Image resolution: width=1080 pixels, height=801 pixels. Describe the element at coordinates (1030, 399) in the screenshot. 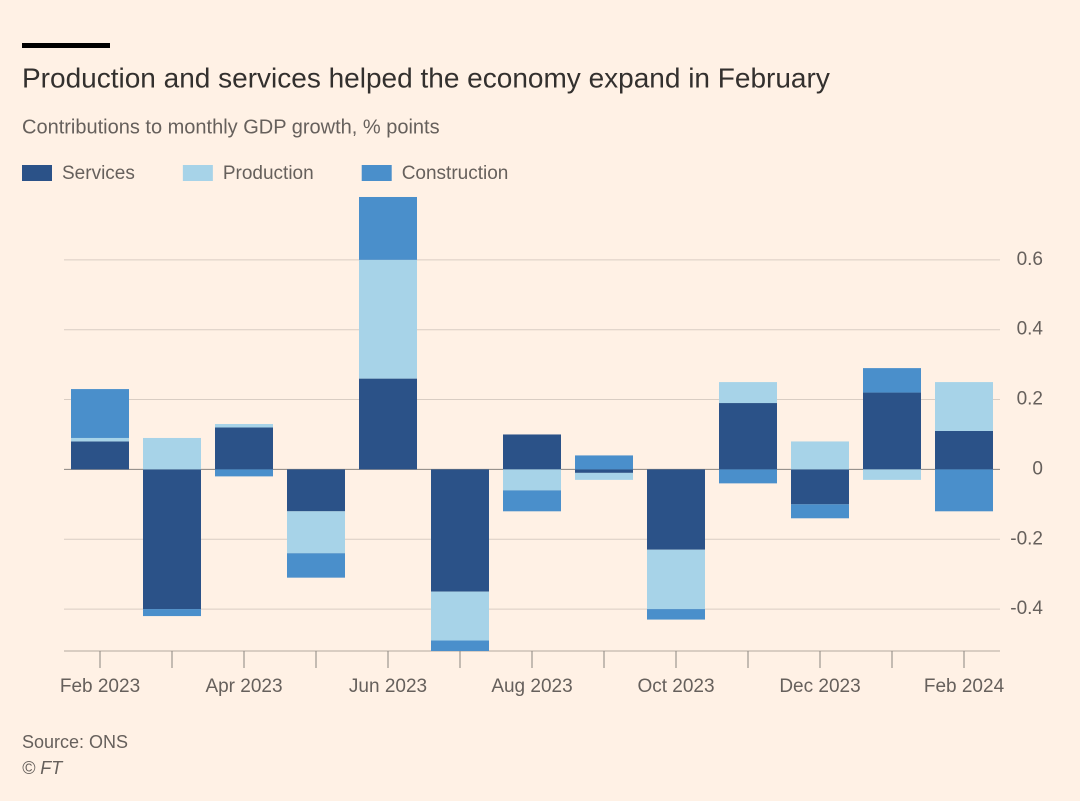

I see `y-tick-label: 0.2` at that location.